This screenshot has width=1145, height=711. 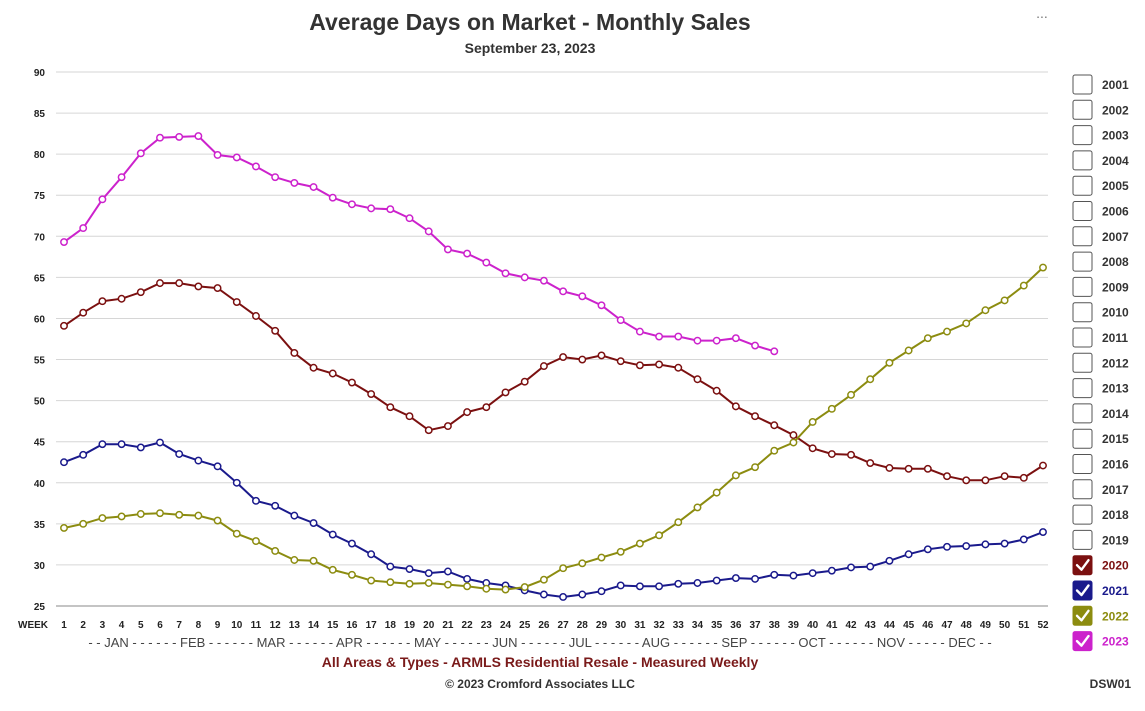 What do you see at coordinates (1100, 615) in the screenshot?
I see `legend-item-2022: 2022` at bounding box center [1100, 615].